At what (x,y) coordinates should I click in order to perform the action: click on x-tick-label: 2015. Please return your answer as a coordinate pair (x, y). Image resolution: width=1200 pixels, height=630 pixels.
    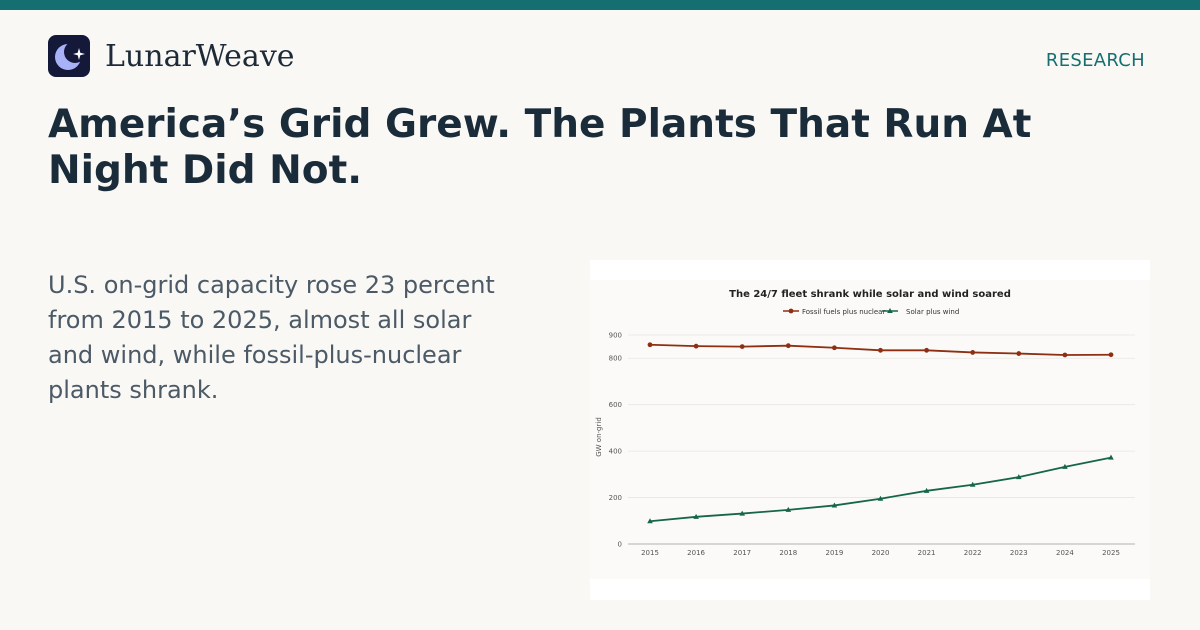
    Looking at the image, I should click on (650, 553).